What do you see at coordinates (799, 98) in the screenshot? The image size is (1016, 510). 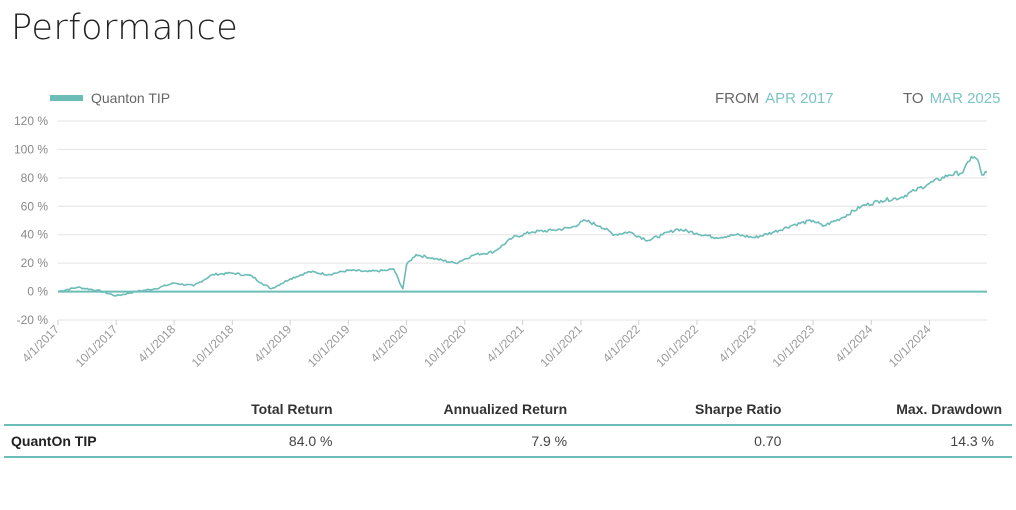 I see `from-value: APR 2017` at bounding box center [799, 98].